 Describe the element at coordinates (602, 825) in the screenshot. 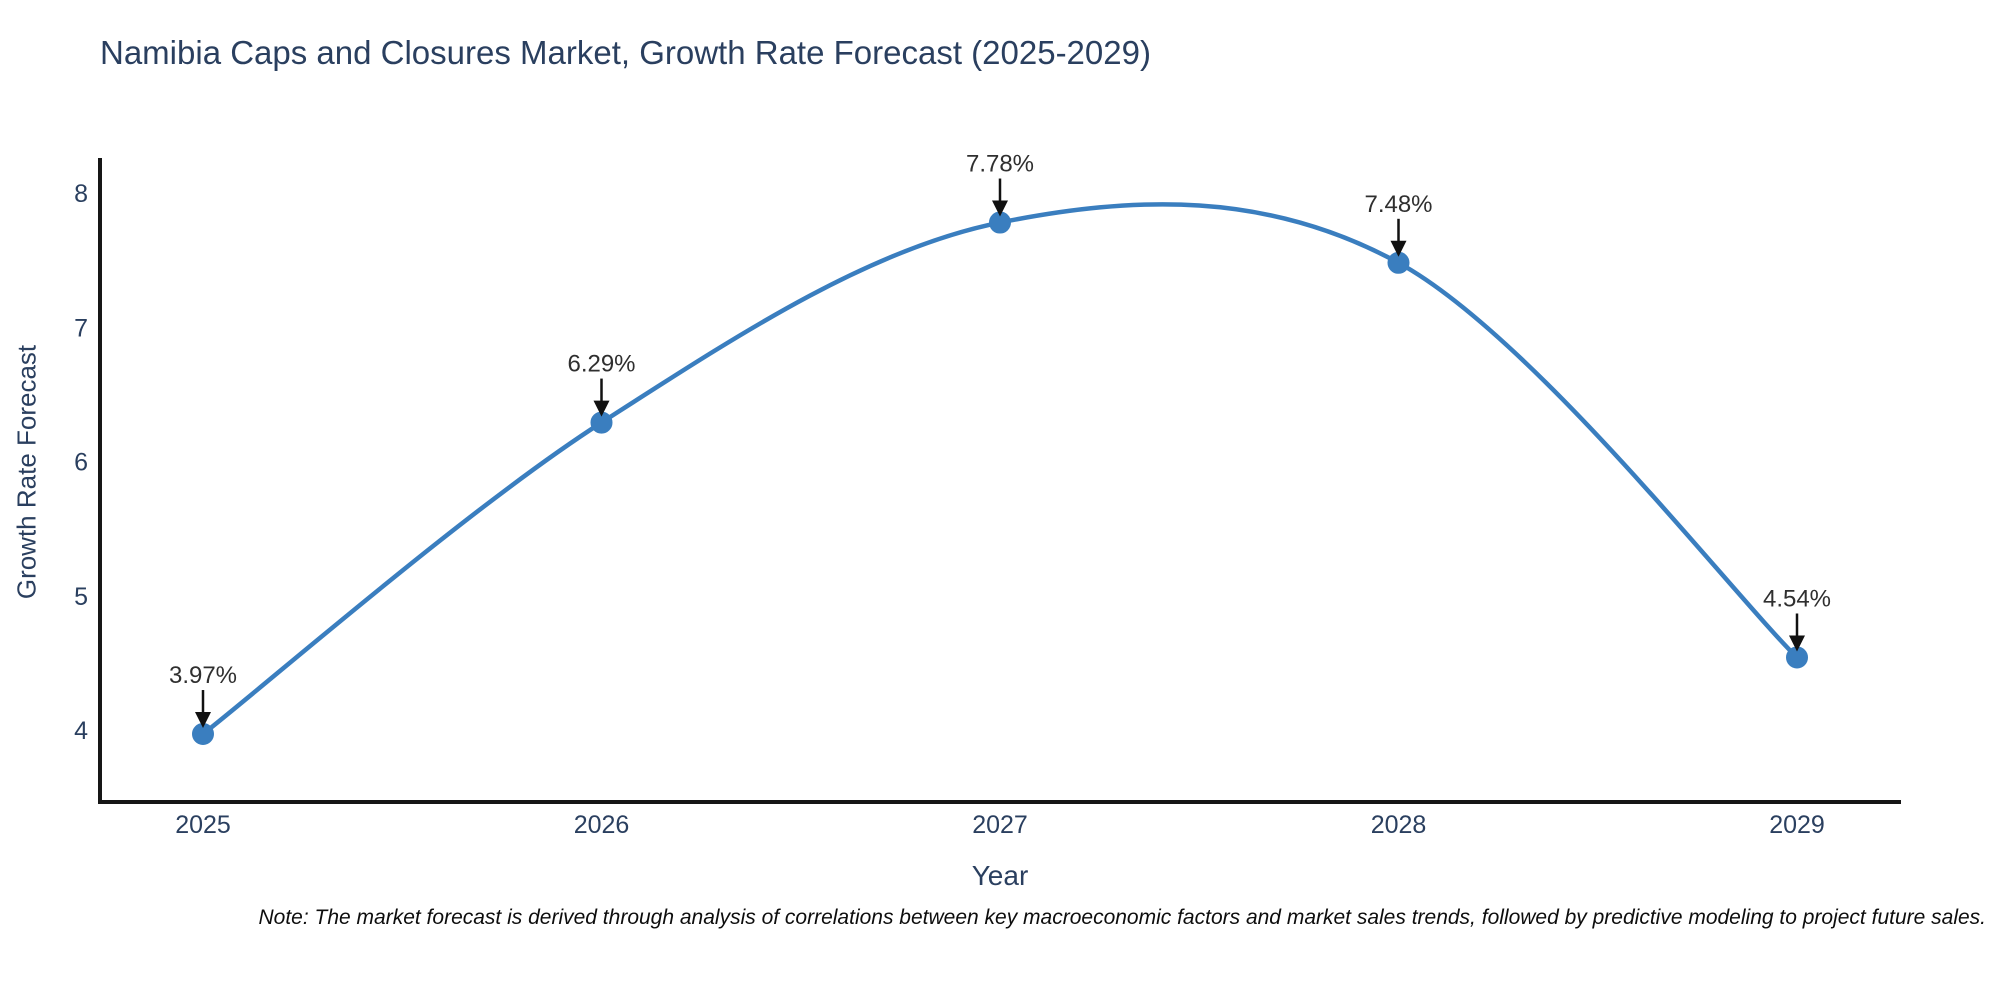

I see `x-tick-label: 2026` at that location.